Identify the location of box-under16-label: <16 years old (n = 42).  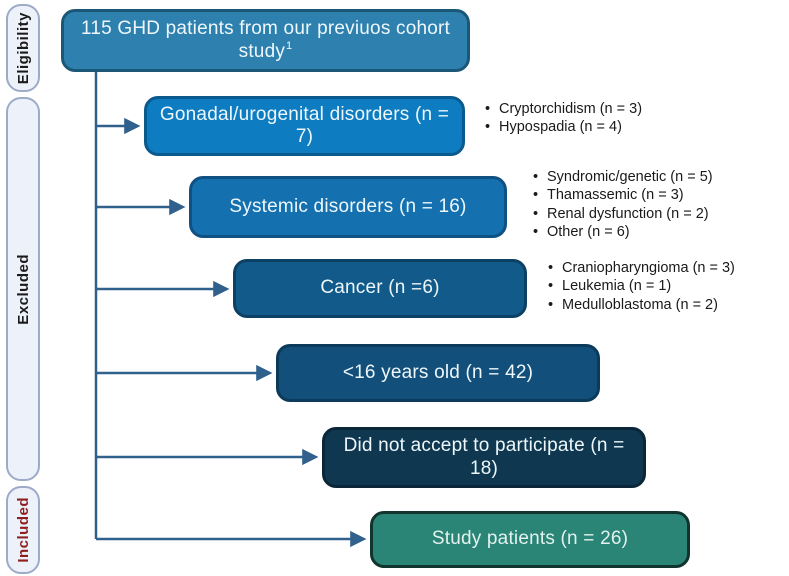
(438, 372).